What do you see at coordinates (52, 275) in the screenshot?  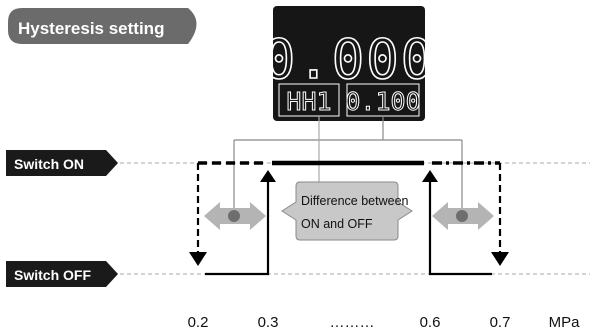 I see `svg-text: Switch OFF` at bounding box center [52, 275].